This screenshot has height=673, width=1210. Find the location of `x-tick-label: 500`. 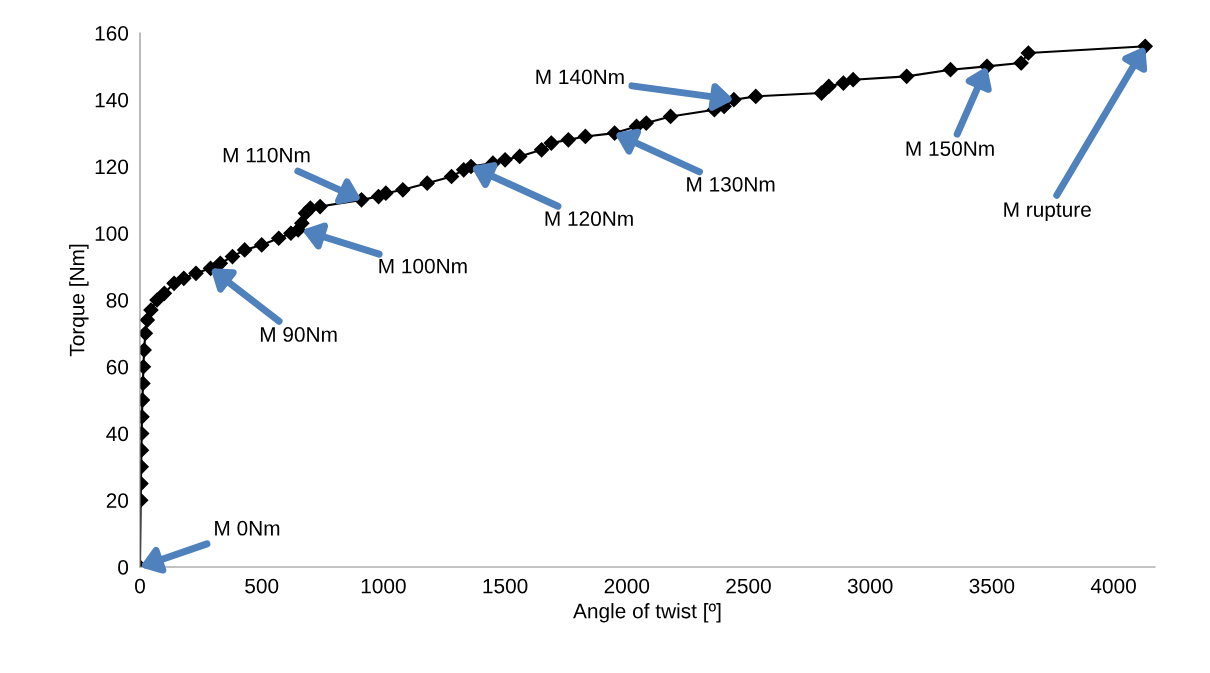

x-tick-label: 500 is located at coordinates (262, 586).